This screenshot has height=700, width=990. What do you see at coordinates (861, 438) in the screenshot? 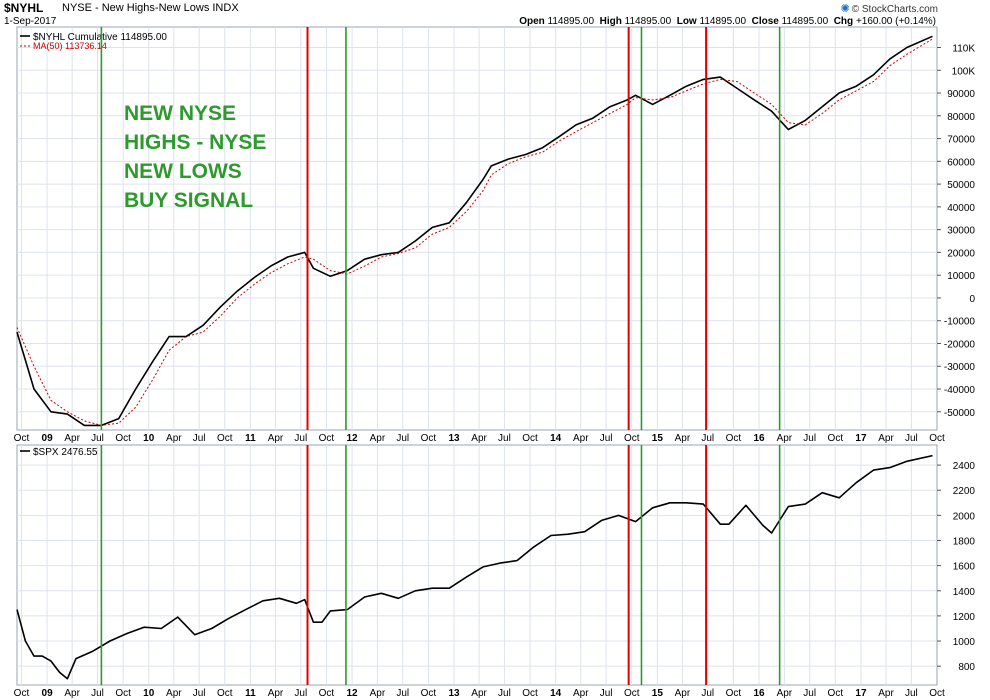
I see `upper-xtick-label: 17` at bounding box center [861, 438].